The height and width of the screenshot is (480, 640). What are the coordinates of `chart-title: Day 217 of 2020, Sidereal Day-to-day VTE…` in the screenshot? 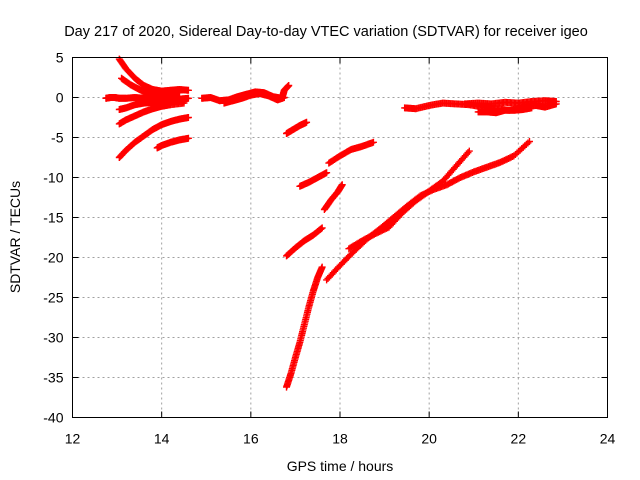 It's located at (326, 32).